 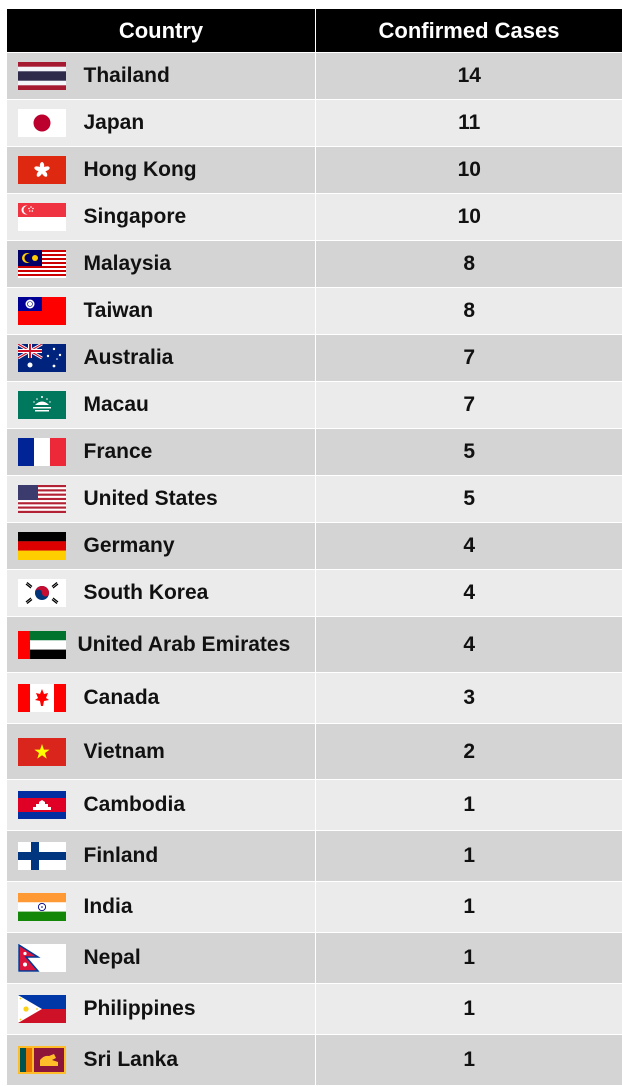 I want to click on header-row: Country Confirmed Cases, so click(x=314, y=31).